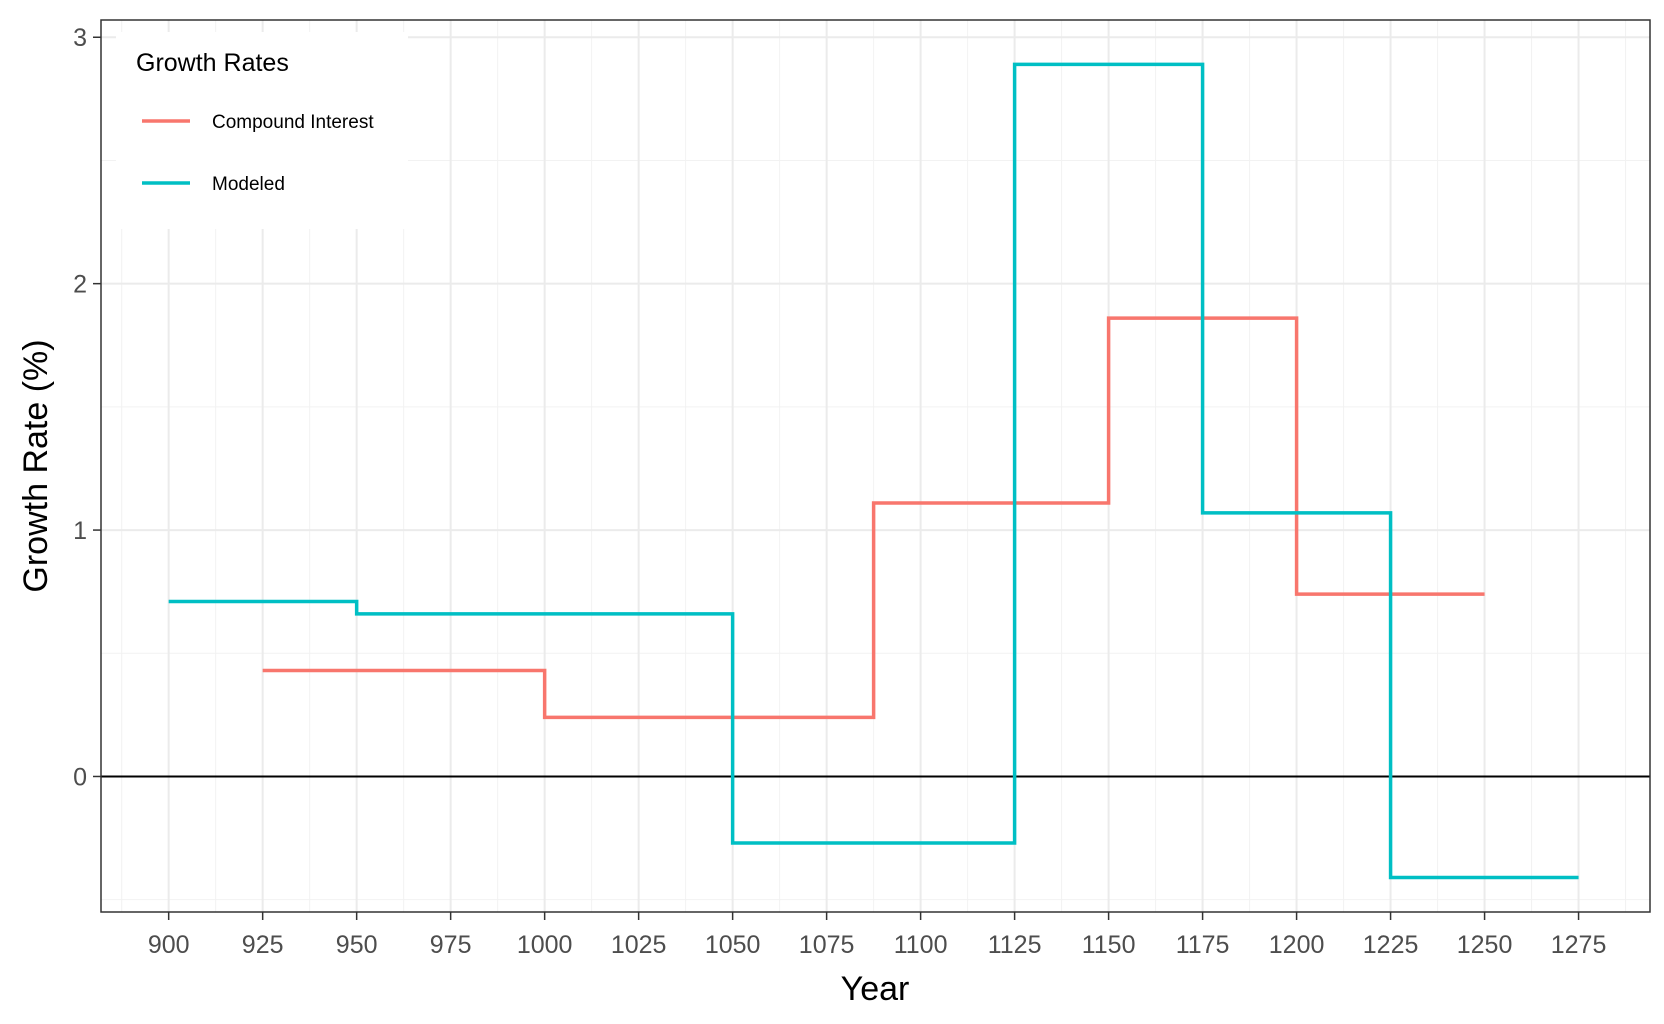 The width and height of the screenshot is (1664, 1024). Describe the element at coordinates (357, 945) in the screenshot. I see `x-tick-label: 950` at that location.